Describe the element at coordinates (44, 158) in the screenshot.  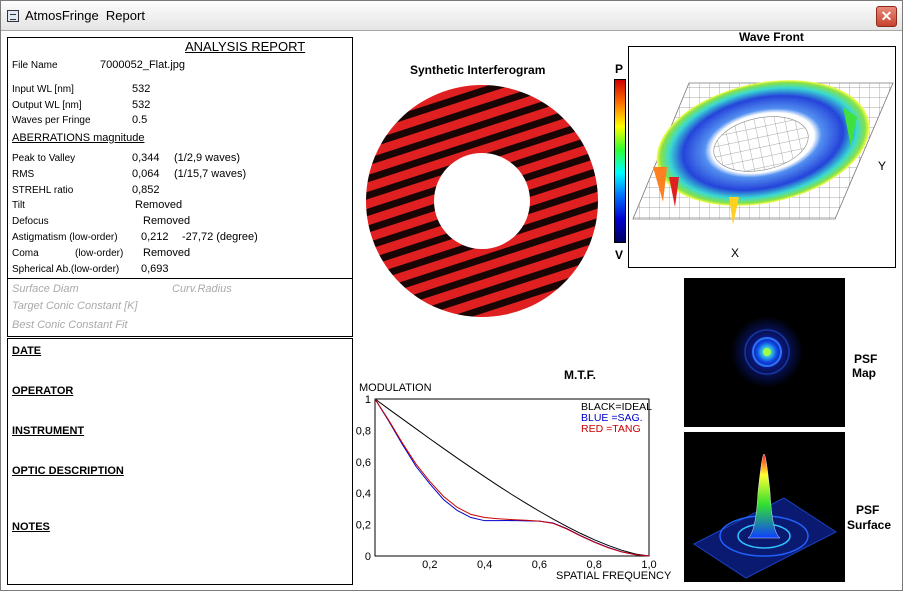
I see `ptv-label: Peak to Valley` at that location.